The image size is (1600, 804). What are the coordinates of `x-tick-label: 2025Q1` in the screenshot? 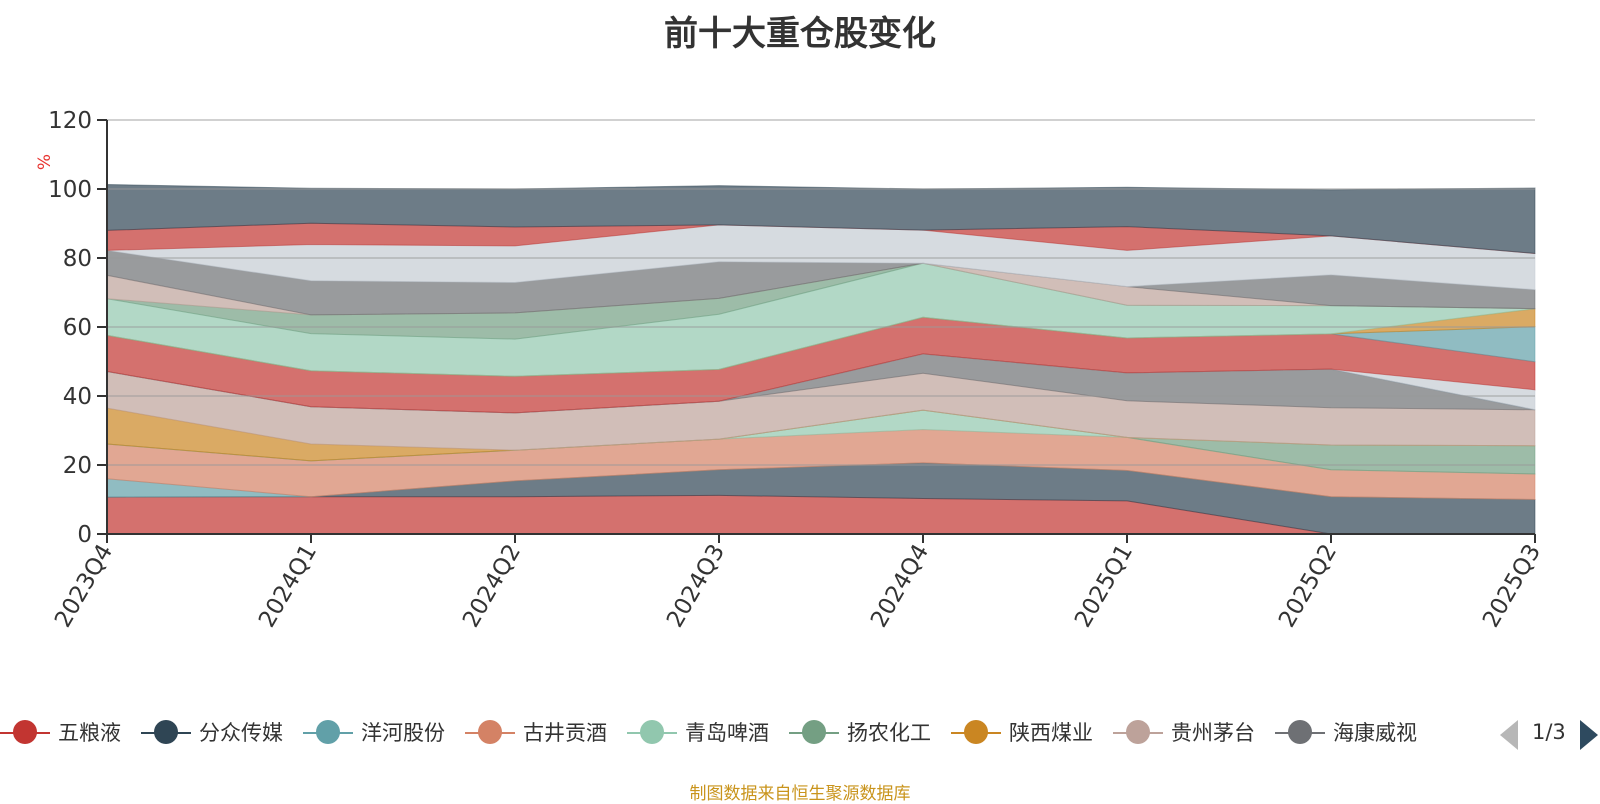 It's located at (1104, 586).